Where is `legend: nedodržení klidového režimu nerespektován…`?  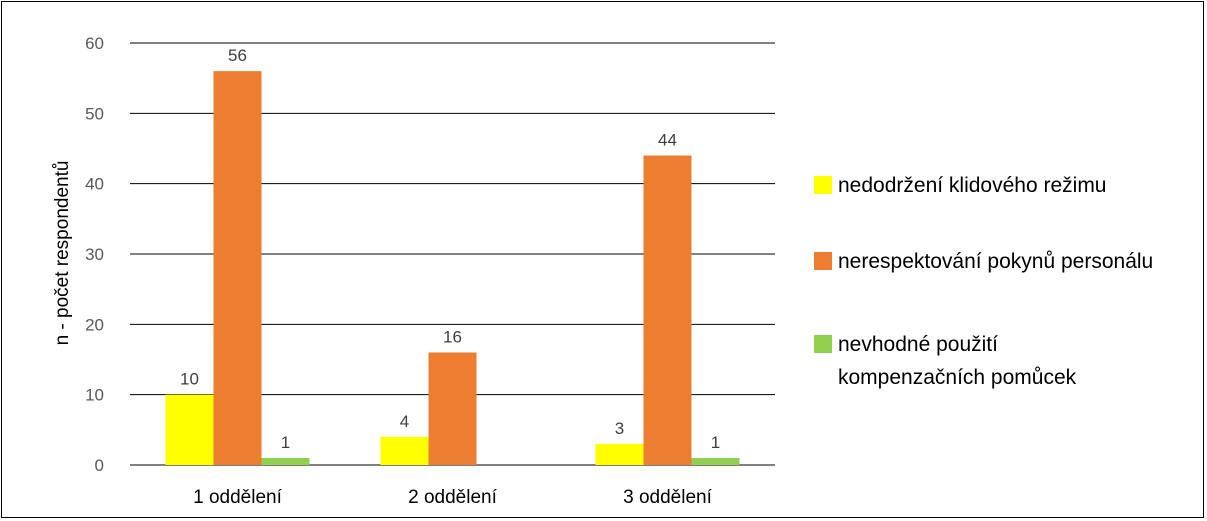 legend: nedodržení klidového režimu nerespektován… is located at coordinates (983, 281).